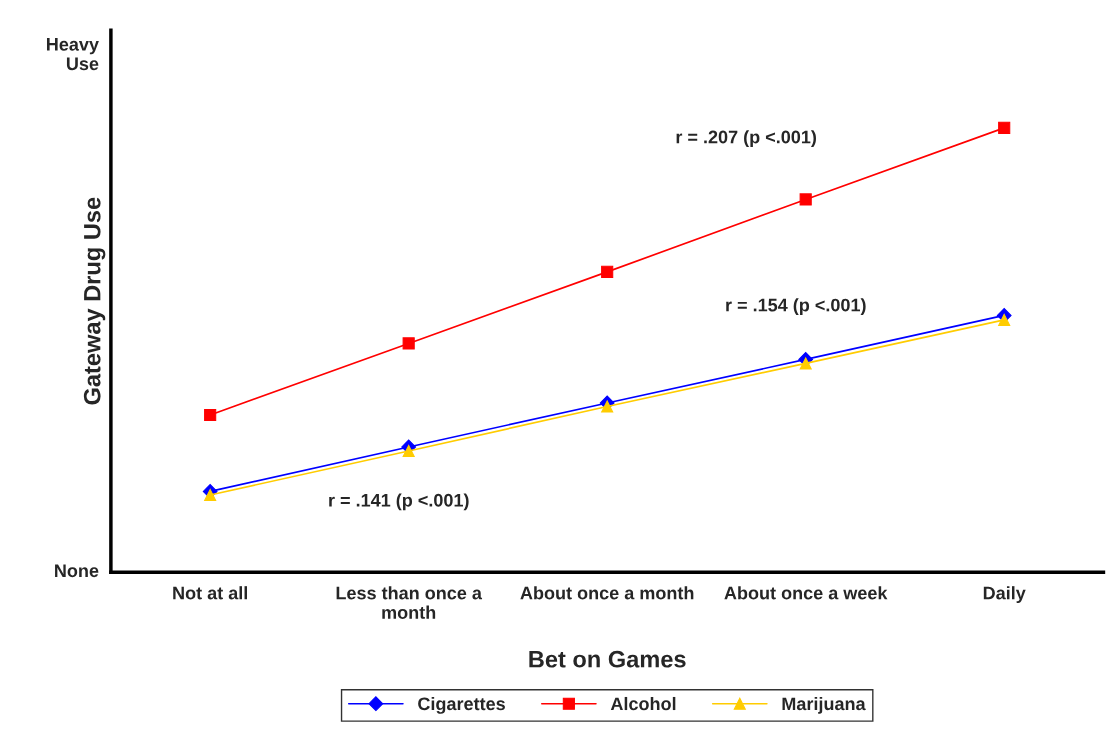 The width and height of the screenshot is (1109, 753). Describe the element at coordinates (94, 301) in the screenshot. I see `y-axis-title: Gateway Drug Use` at that location.